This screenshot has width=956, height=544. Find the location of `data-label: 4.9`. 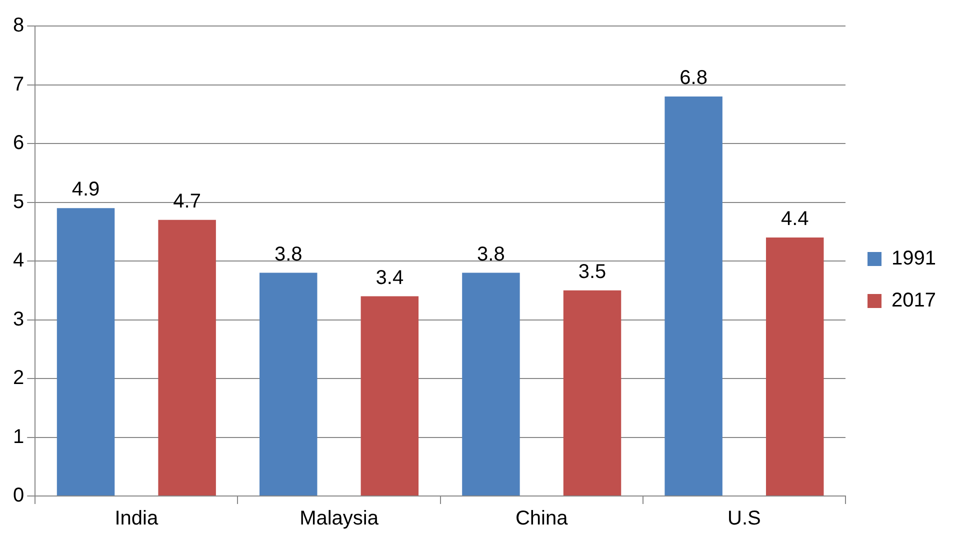

data-label: 4.9 is located at coordinates (86, 189).